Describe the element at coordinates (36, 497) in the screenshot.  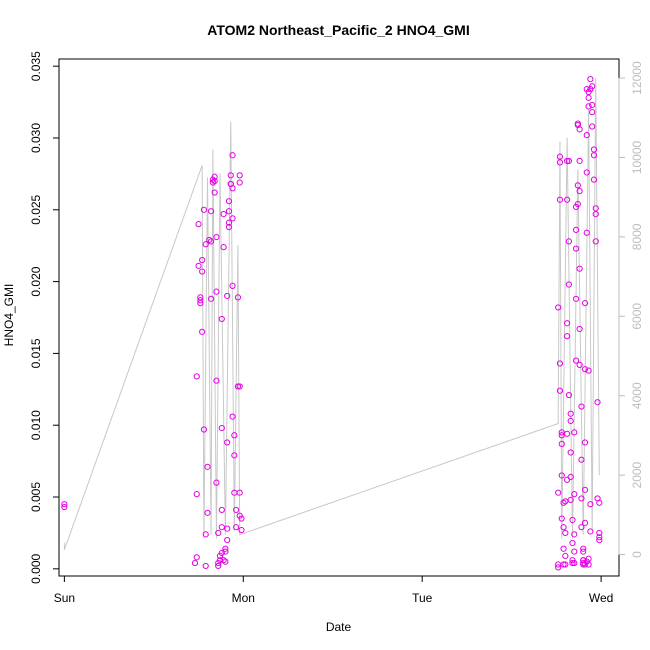
I see `y-tick-label: 0.005` at that location.